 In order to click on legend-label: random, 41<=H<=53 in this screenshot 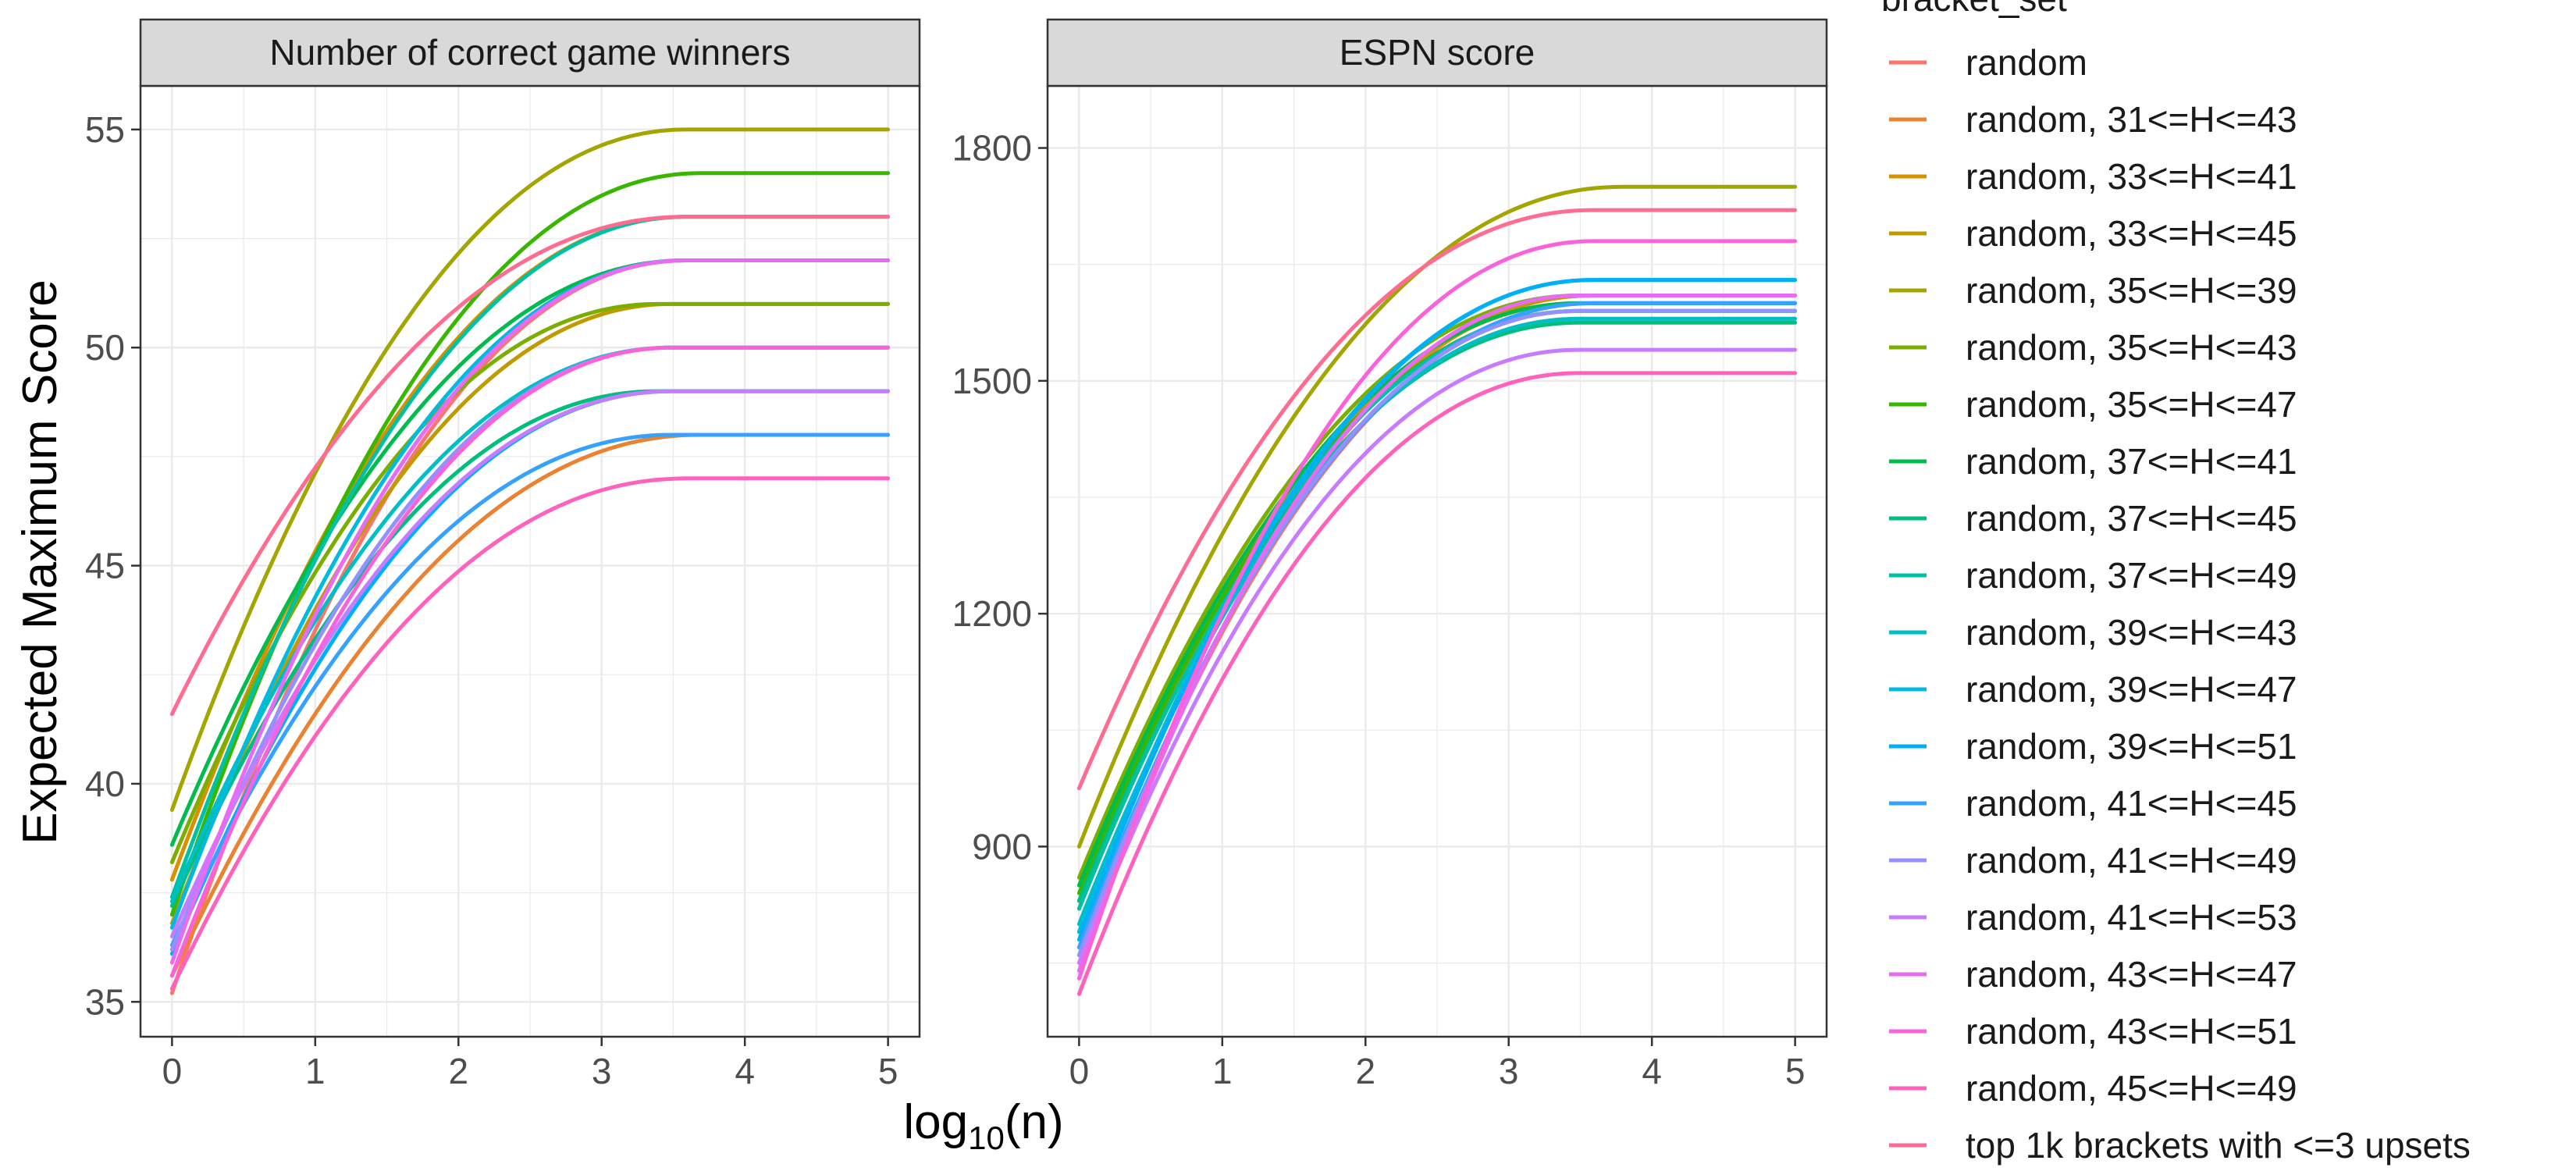, I will do `click(2131, 917)`.